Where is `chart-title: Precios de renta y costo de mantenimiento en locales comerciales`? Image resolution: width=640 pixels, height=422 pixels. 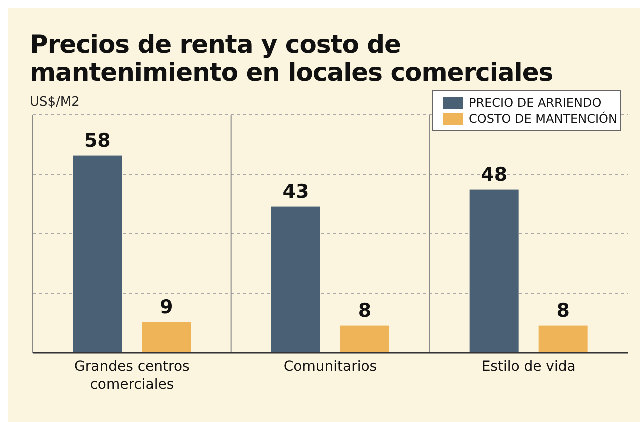 chart-title: Precios de renta y costo de mantenimiento en locales comerciales is located at coordinates (292, 58).